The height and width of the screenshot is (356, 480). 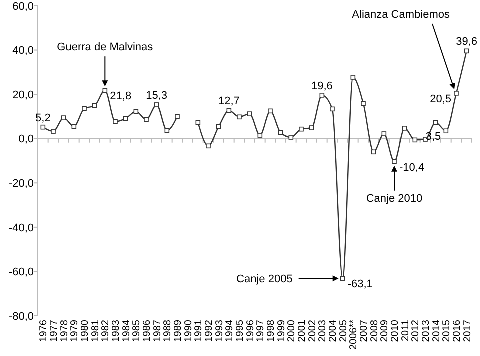 What do you see at coordinates (447, 331) in the screenshot?
I see `x-tick-label: 2015` at bounding box center [447, 331].